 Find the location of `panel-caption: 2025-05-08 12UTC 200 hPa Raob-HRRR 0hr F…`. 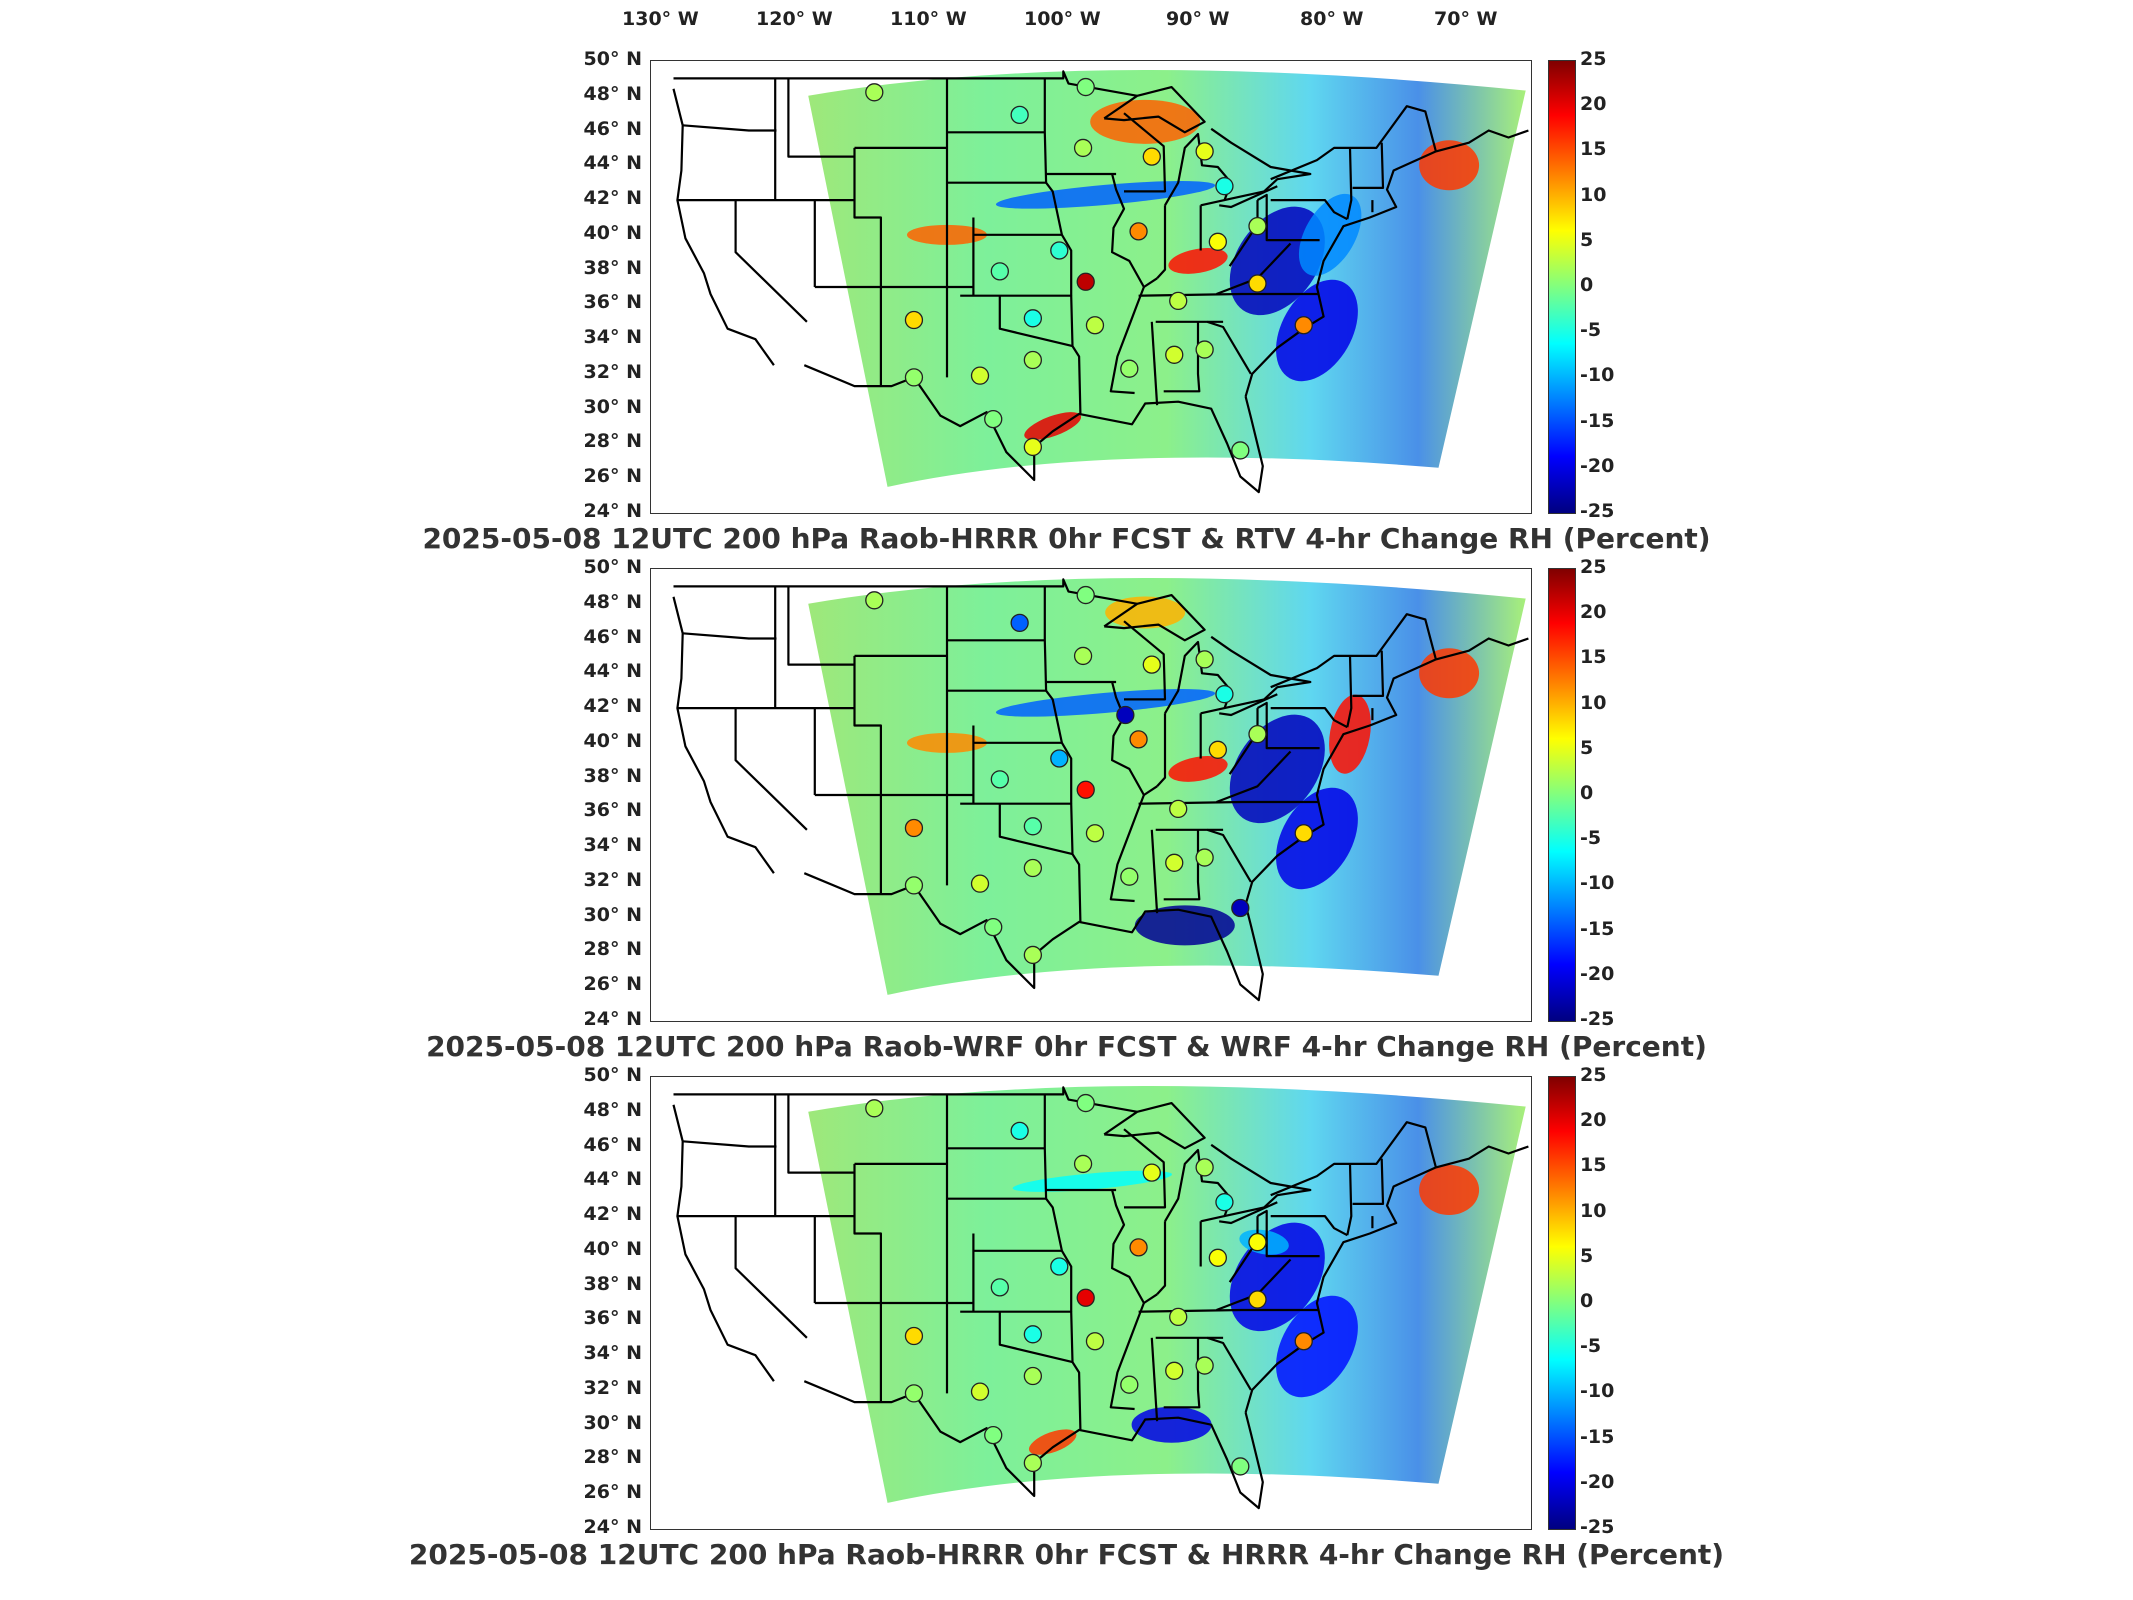

panel-caption: 2025-05-08 12UTC 200 hPa Raob-HRRR 0hr F… is located at coordinates (1066, 1554).